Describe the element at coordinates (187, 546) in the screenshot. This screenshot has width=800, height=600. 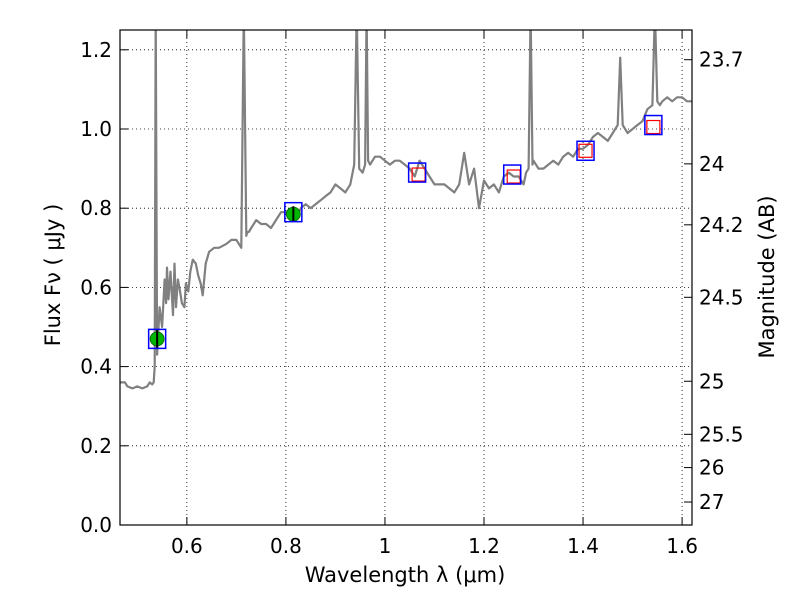
I see `x-tick-label: 0.6` at that location.